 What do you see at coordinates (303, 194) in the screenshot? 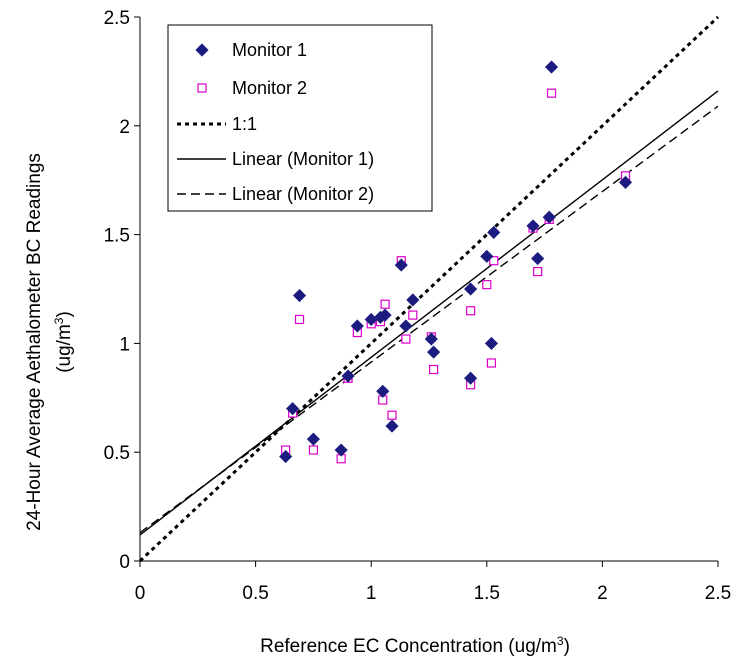
I see `legend-label: Linear (Monitor 2)` at bounding box center [303, 194].